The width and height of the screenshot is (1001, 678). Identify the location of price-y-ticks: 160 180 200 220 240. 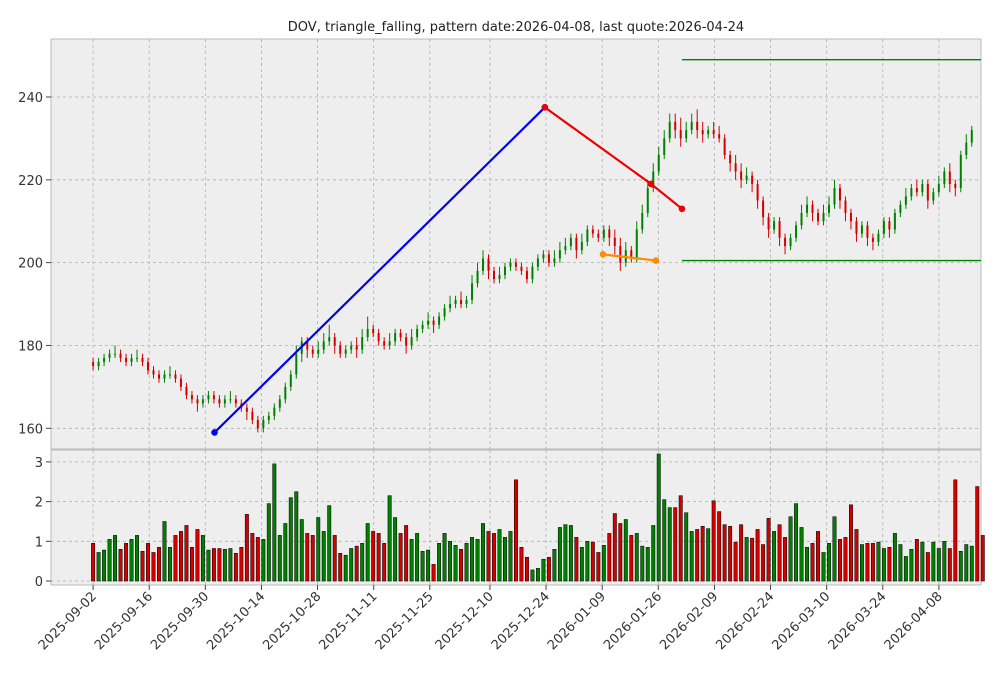
(34, 264).